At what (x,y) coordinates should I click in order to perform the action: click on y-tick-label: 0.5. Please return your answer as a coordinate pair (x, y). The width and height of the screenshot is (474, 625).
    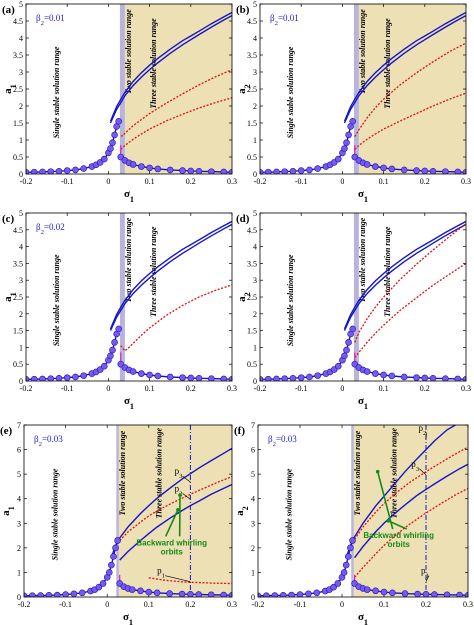
    Looking at the image, I should click on (252, 364).